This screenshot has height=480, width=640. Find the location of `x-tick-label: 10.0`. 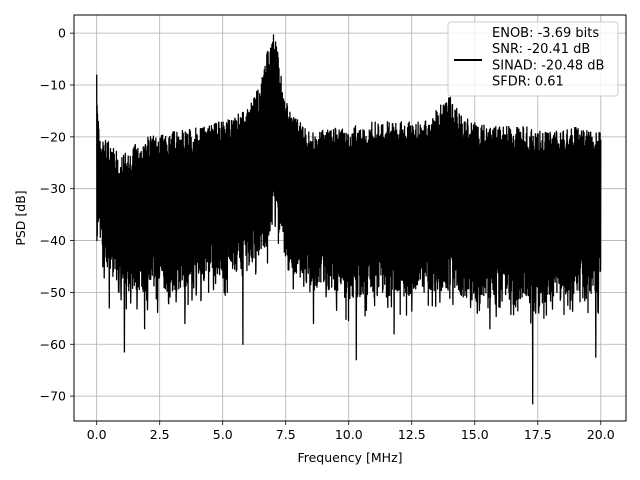

x-tick-label: 10.0 is located at coordinates (349, 434).